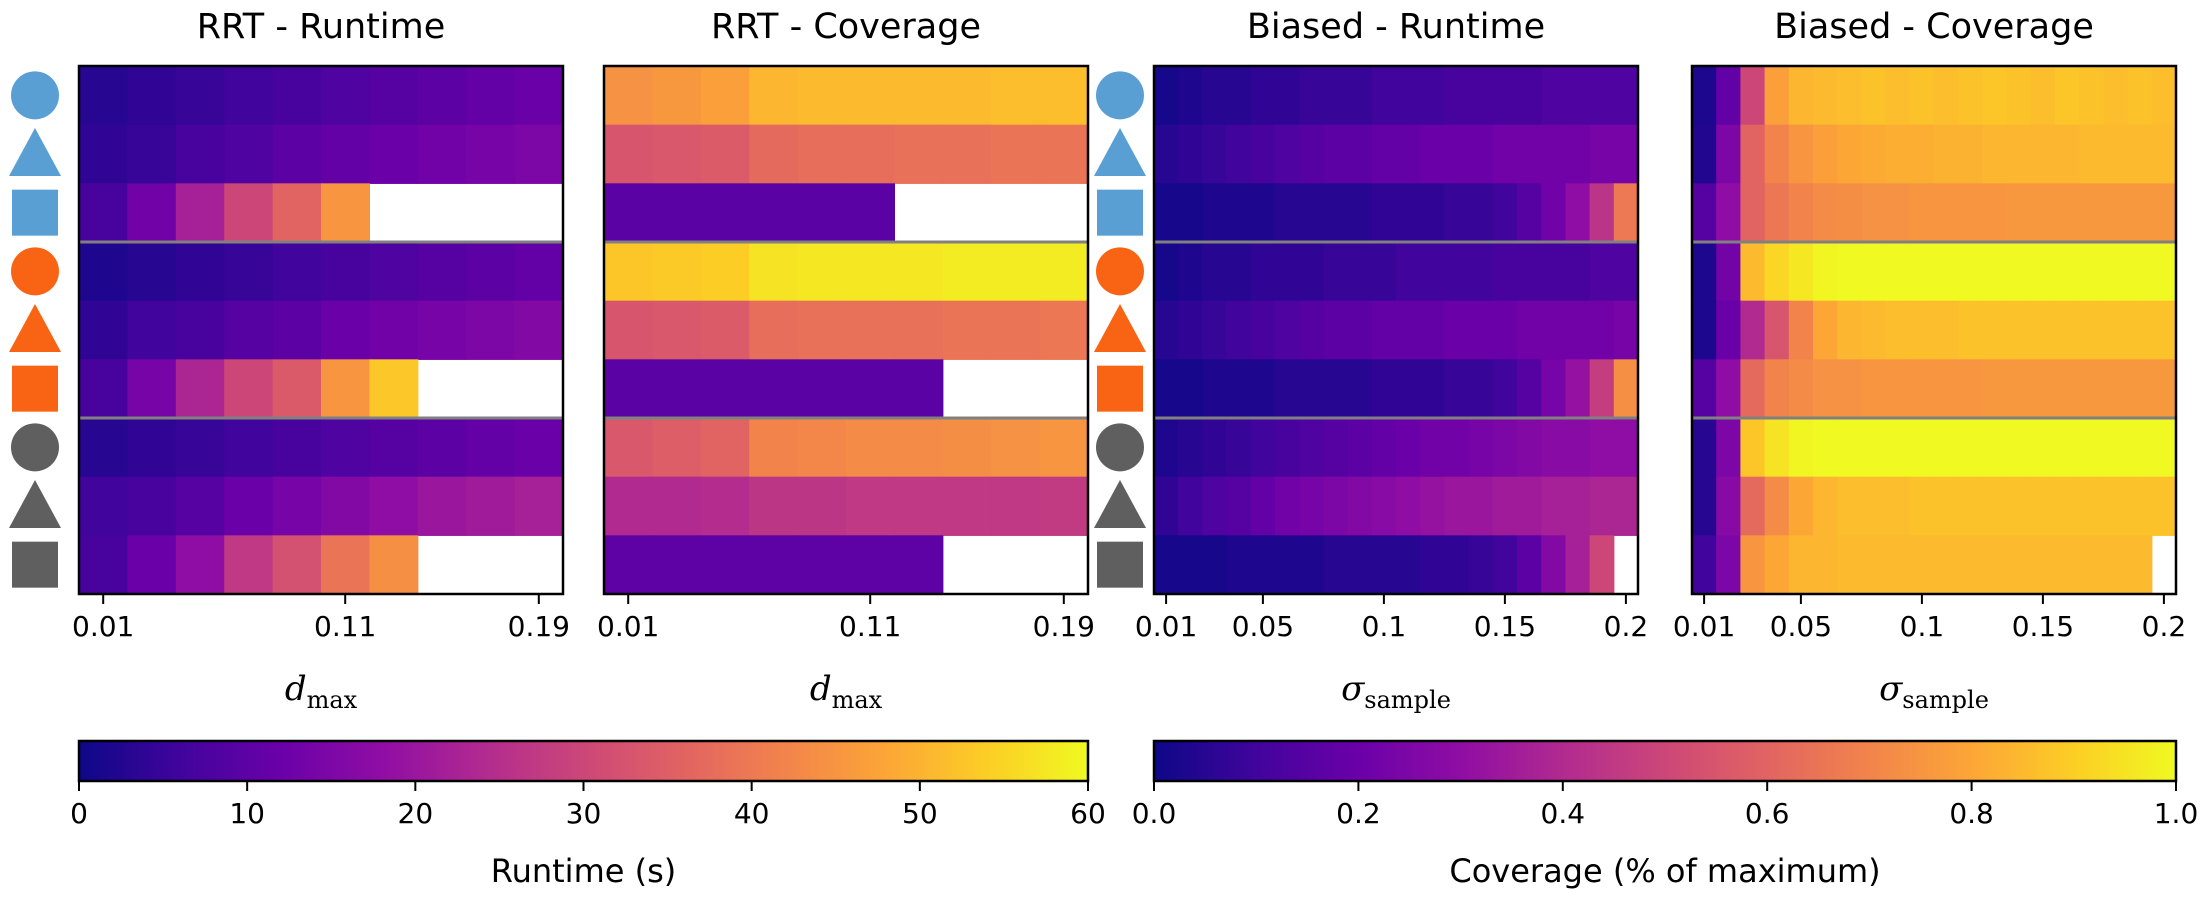  What do you see at coordinates (321, 27) in the screenshot?
I see `panel-title: RRT - Runtime` at bounding box center [321, 27].